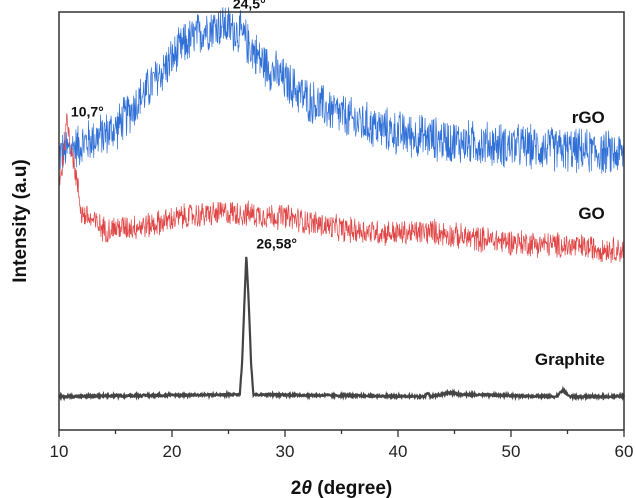  I want to click on series-label-rgo: rGO, so click(588, 117).